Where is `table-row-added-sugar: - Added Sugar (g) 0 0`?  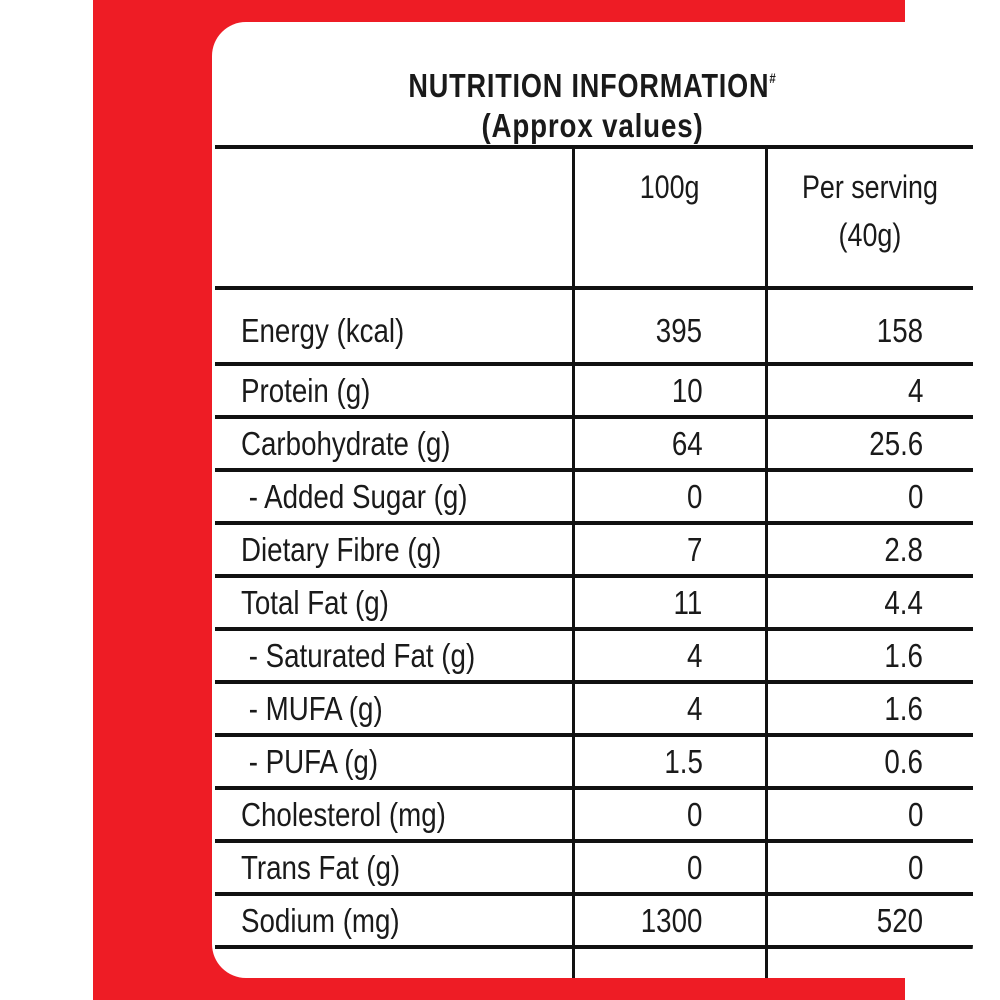
table-row-added-sugar: - Added Sugar (g) 0 0 is located at coordinates (594, 495).